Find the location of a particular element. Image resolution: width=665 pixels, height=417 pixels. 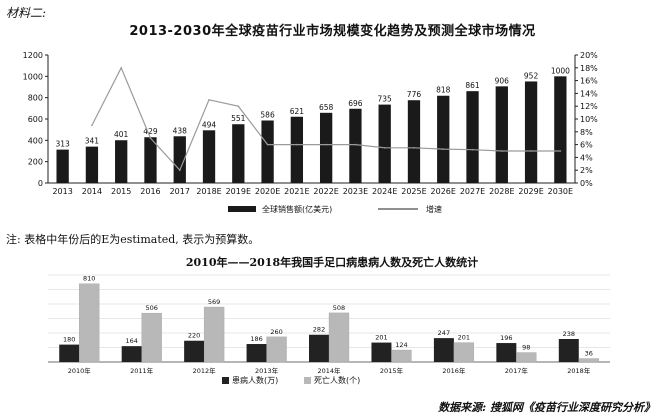

y-tick-label: 1000 is located at coordinates (33, 76).